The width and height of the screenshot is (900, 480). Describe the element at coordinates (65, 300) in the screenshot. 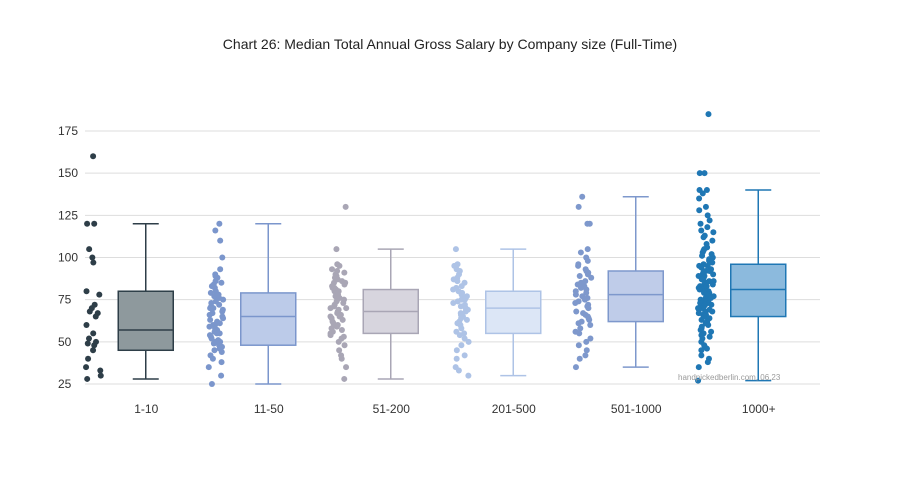

I see `y-tick-label: 75` at that location.